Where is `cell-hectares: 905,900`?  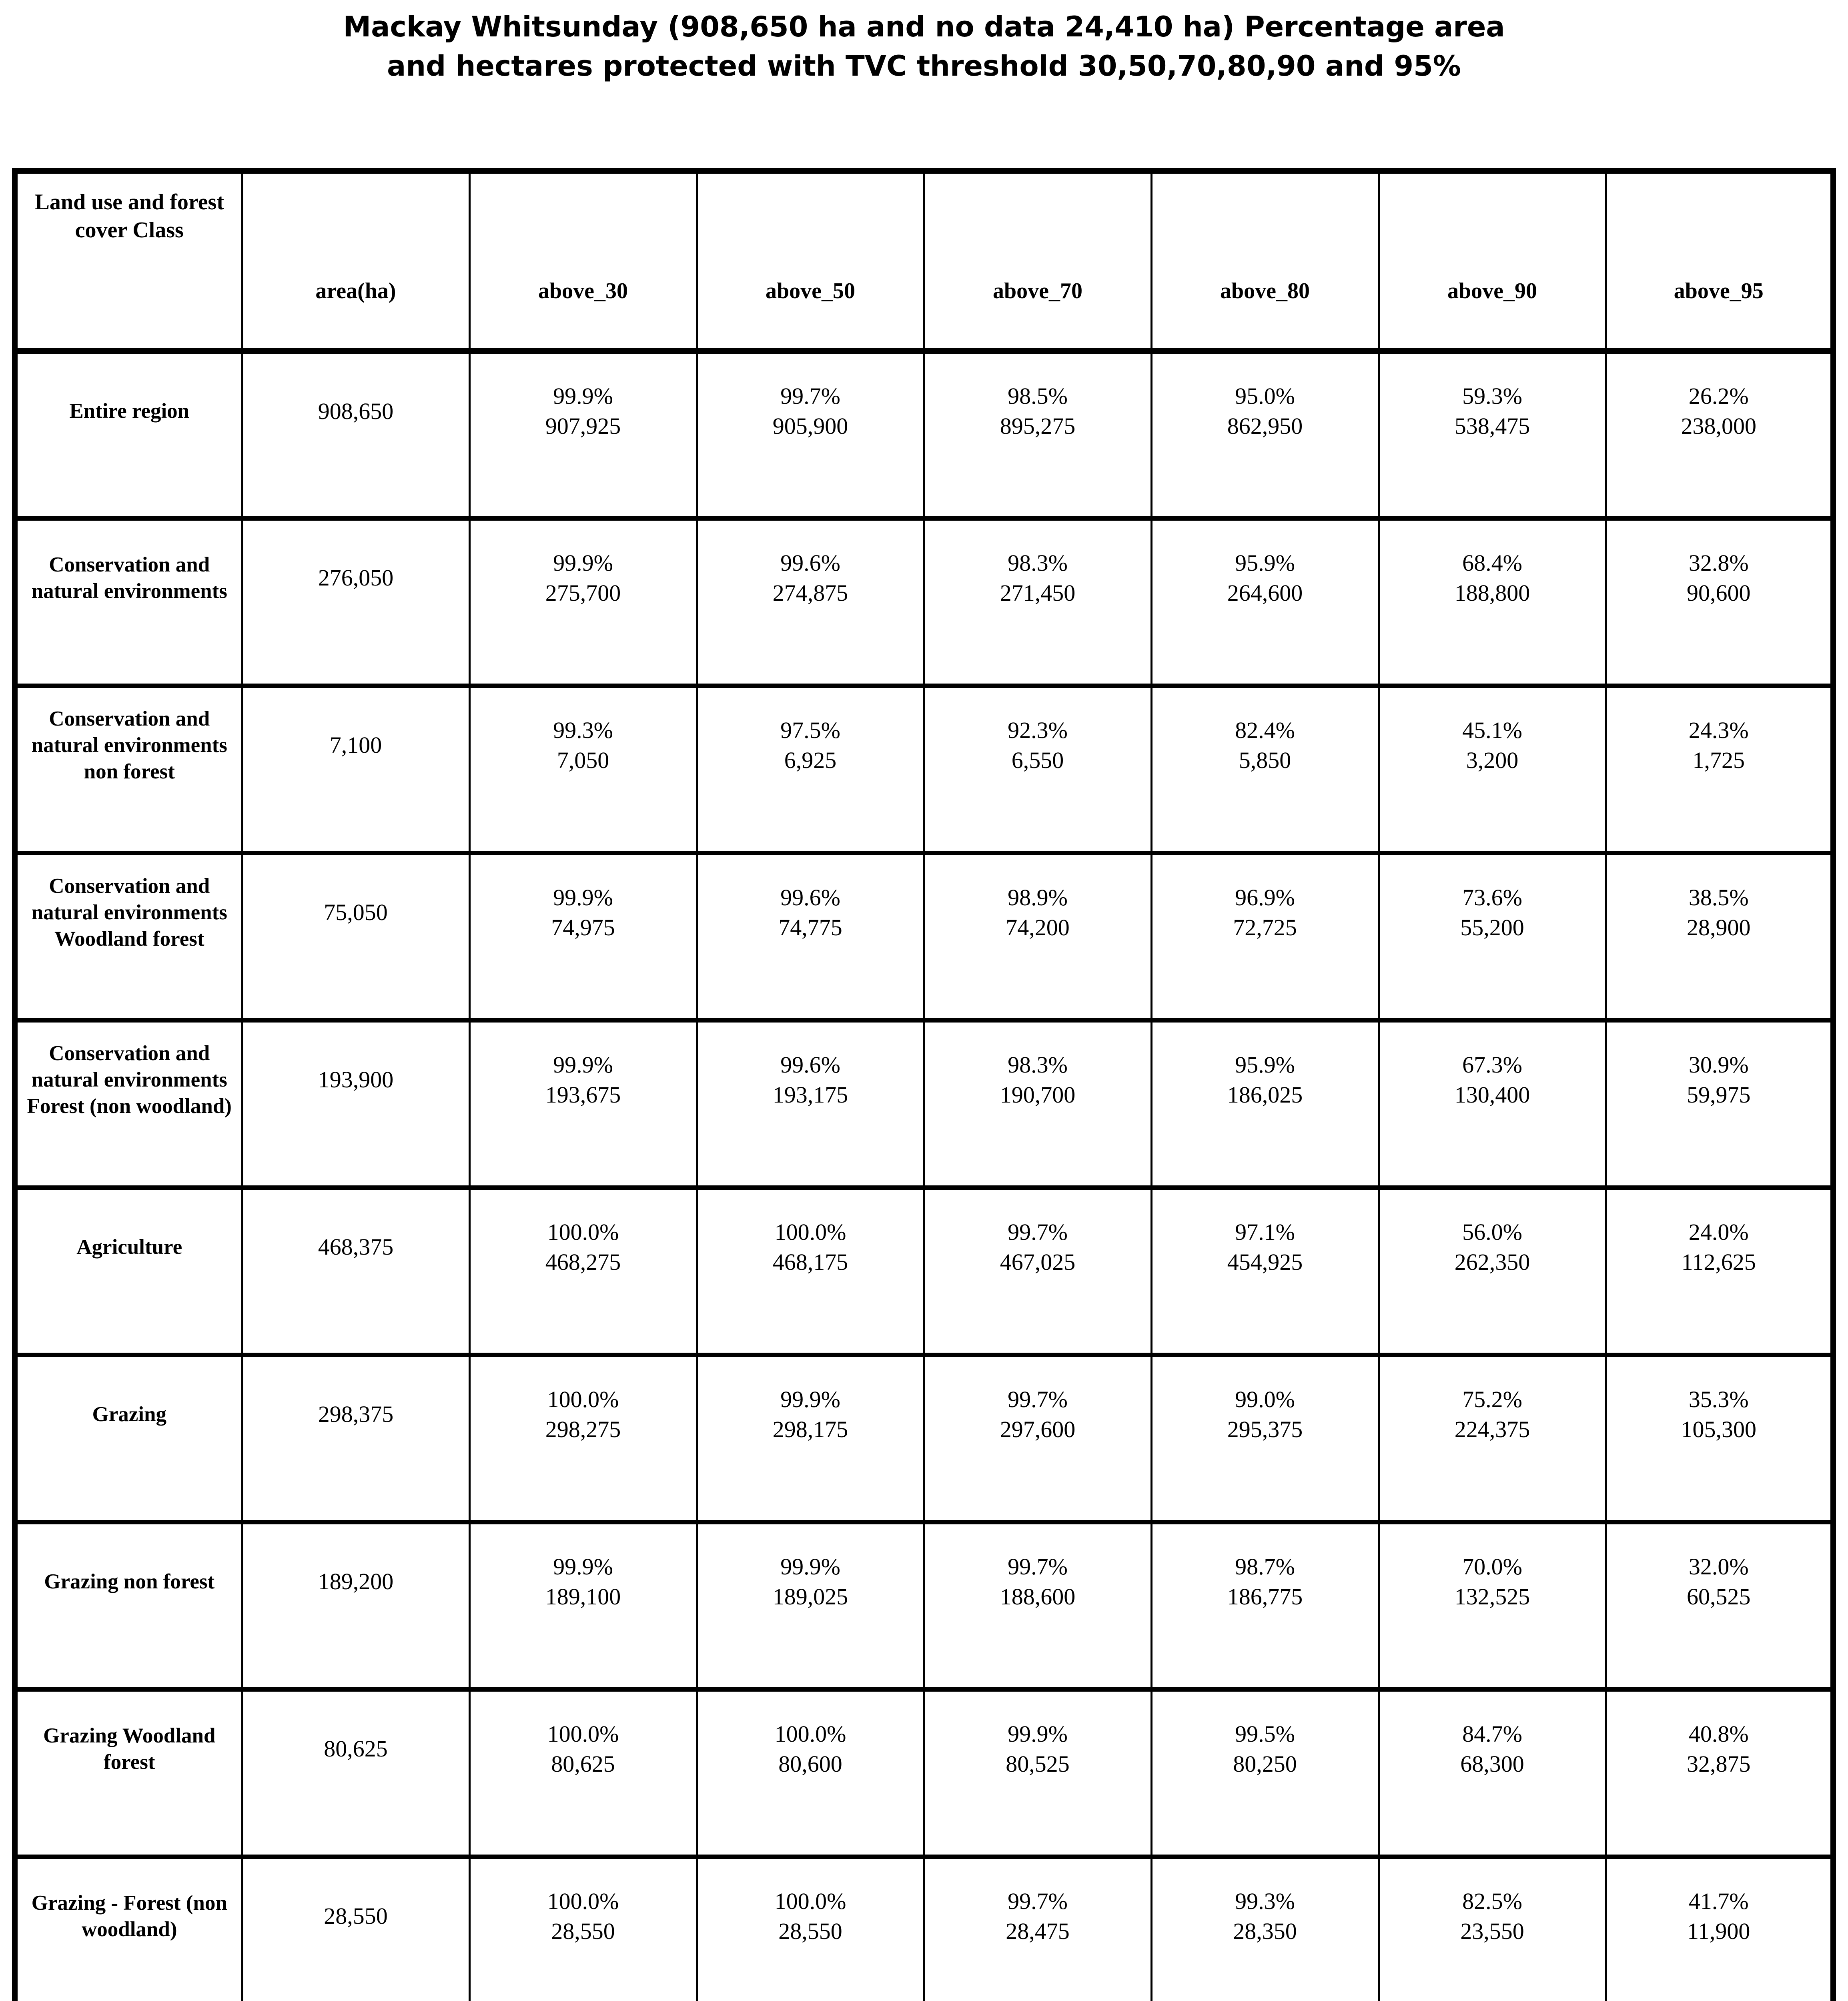
cell-hectares: 905,900 is located at coordinates (810, 426).